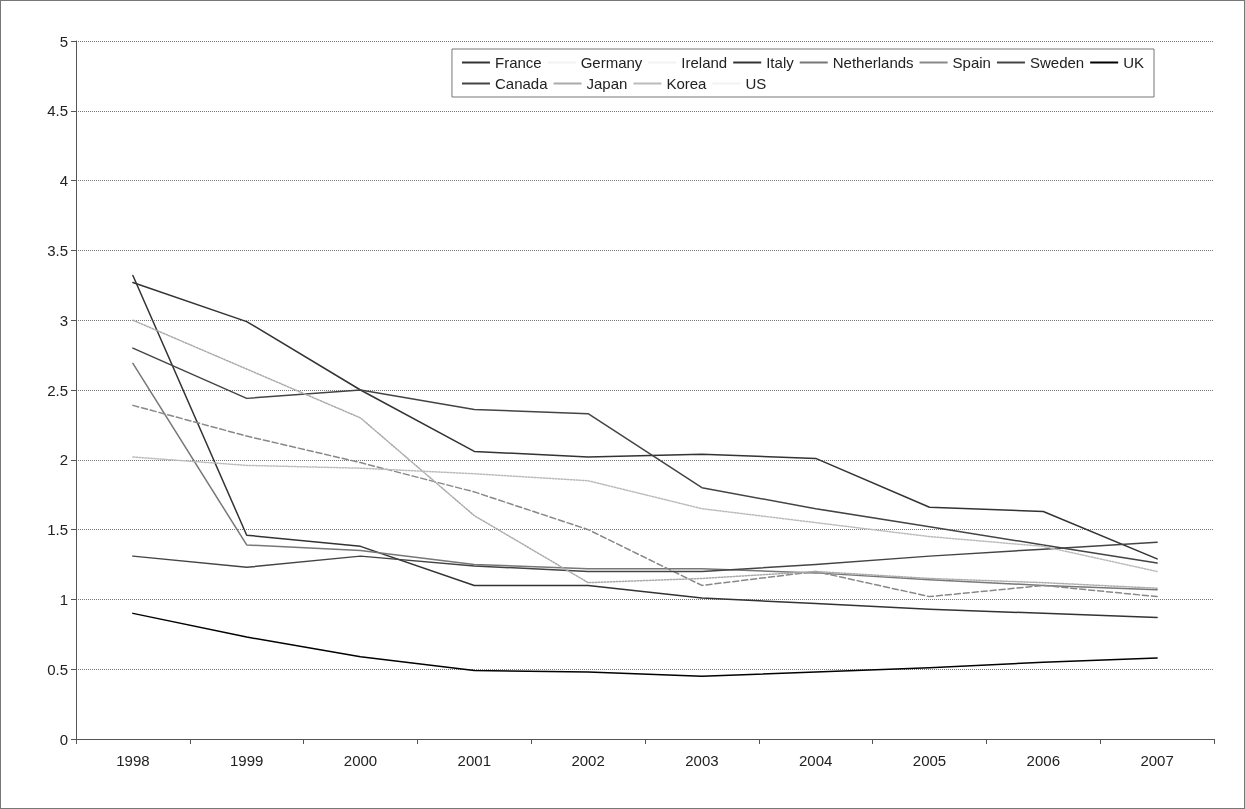 This screenshot has height=809, width=1245. I want to click on legend-label: Korea, so click(687, 83).